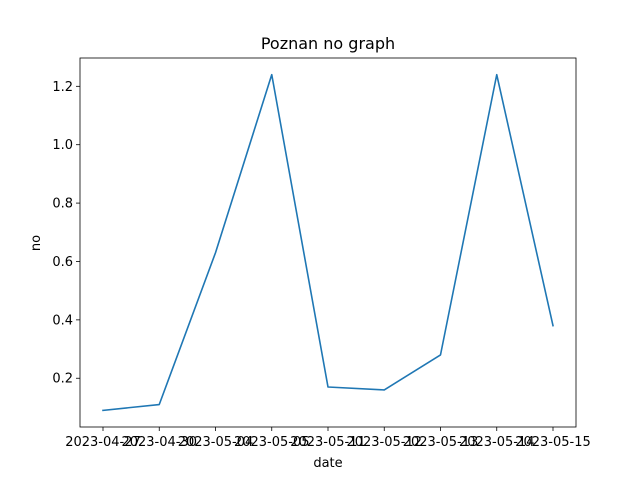 The width and height of the screenshot is (640, 480). Describe the element at coordinates (327, 463) in the screenshot. I see `x-axis-label: date` at that location.